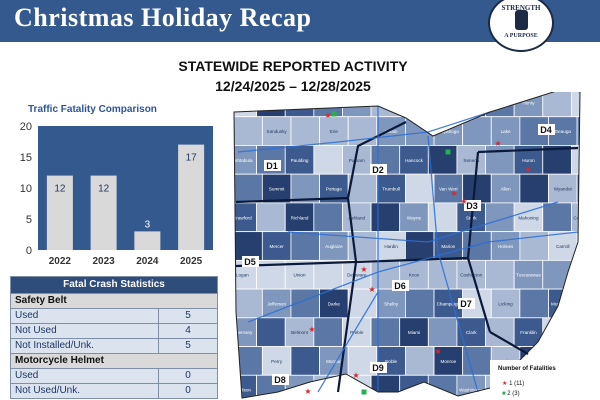 This screenshot has height=400, width=600. What do you see at coordinates (92, 109) in the screenshot?
I see `chart-title: Traffic Fatality Comparison` at bounding box center [92, 109].